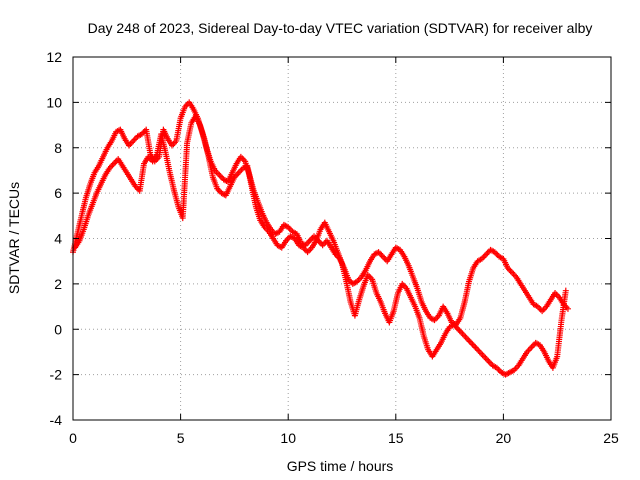  What do you see at coordinates (504, 438) in the screenshot?
I see `x-tick-label: 20` at bounding box center [504, 438].